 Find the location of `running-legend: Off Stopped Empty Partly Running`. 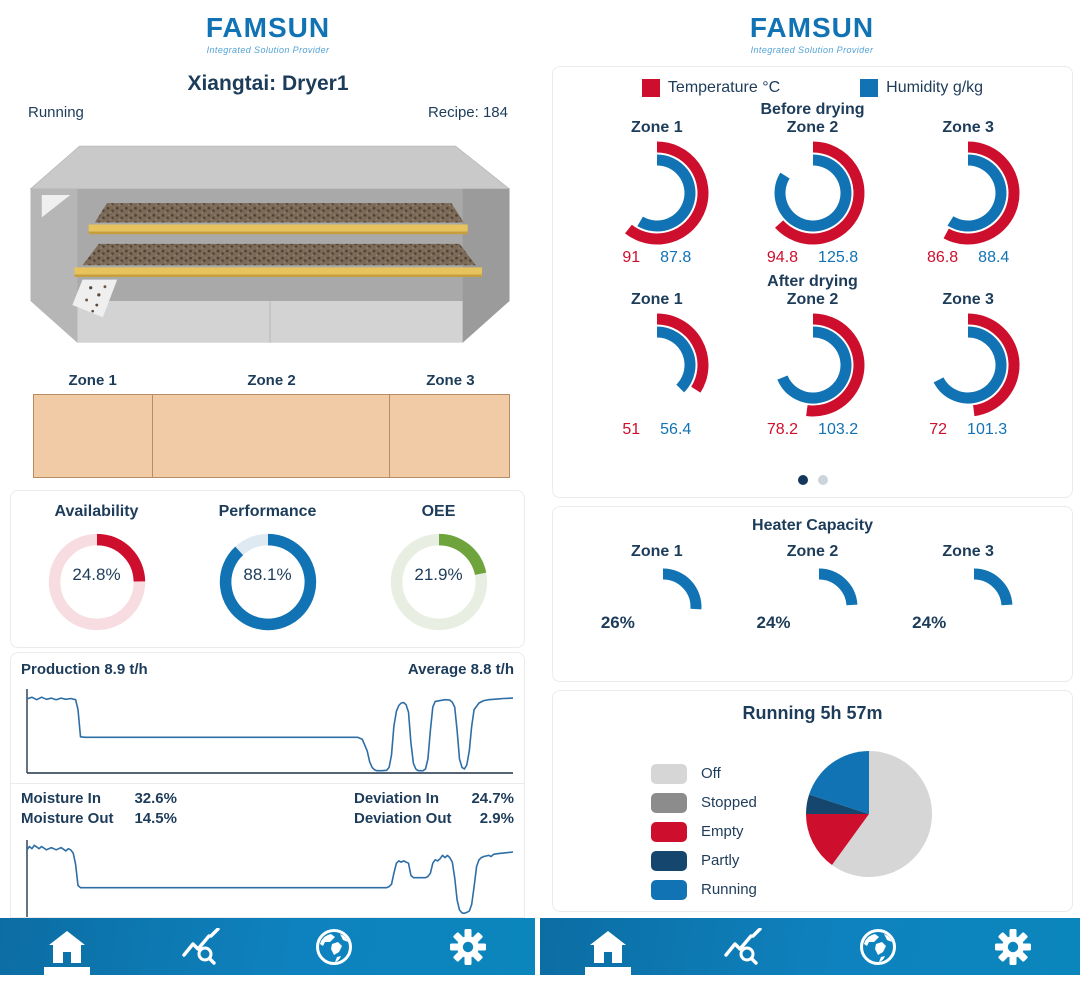

running-legend: Off Stopped Empty Partly Running is located at coordinates (704, 831).